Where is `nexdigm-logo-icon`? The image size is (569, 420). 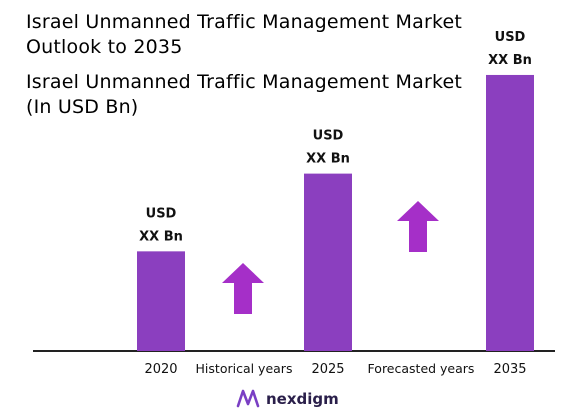
nexdigm-logo-icon is located at coordinates (248, 398).